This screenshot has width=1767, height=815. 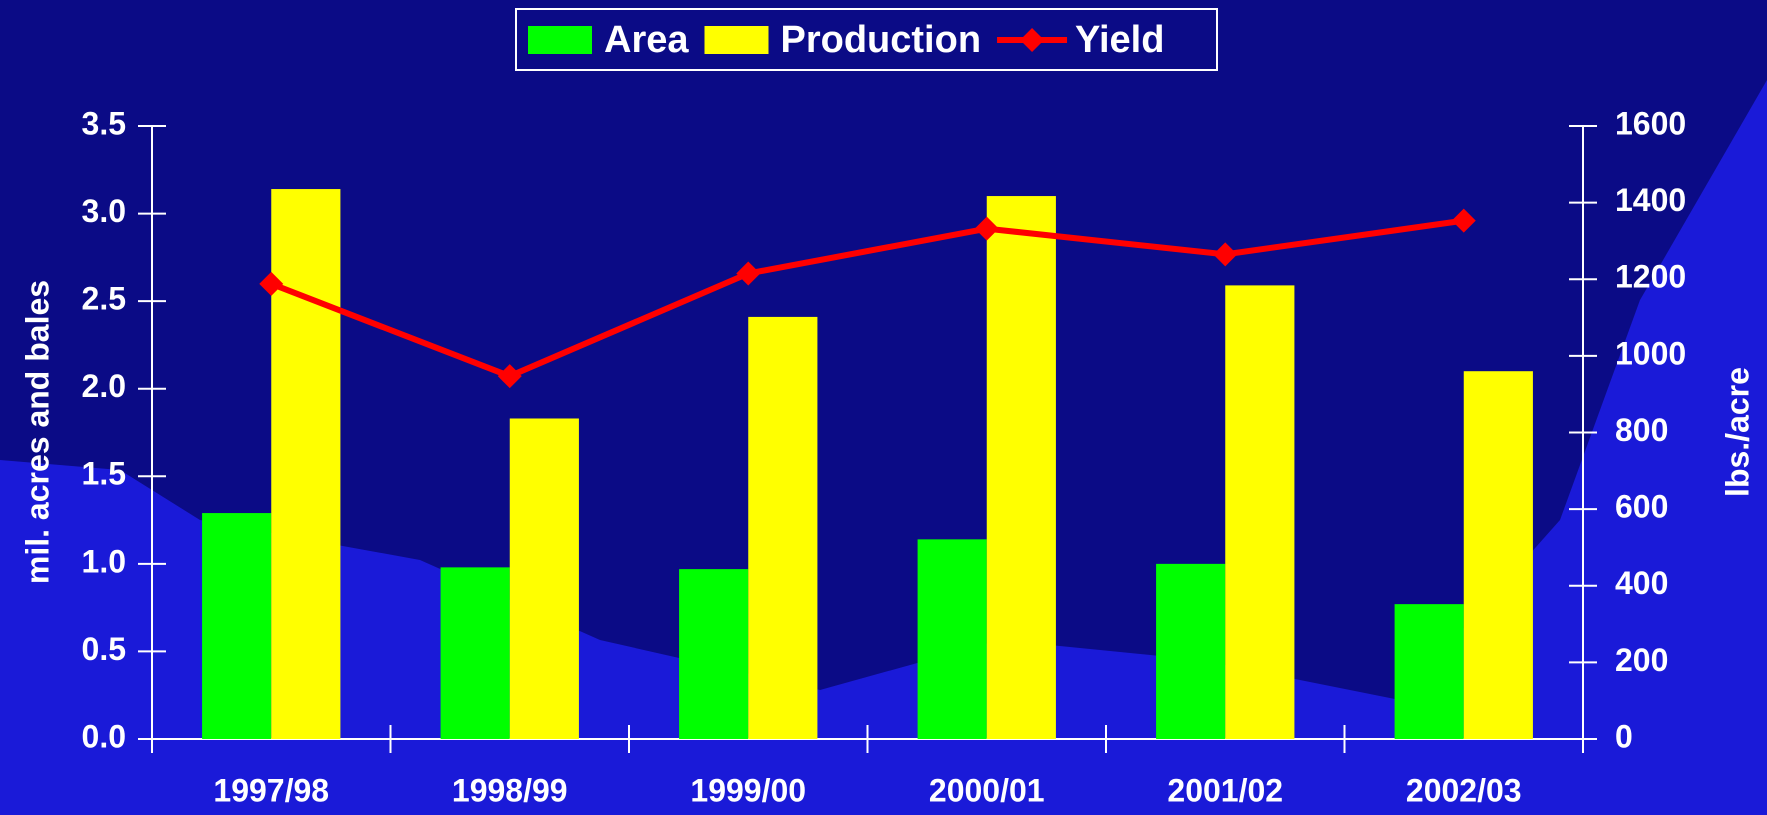 I want to click on x-tick-label: 2001/02, so click(x=1225, y=790).